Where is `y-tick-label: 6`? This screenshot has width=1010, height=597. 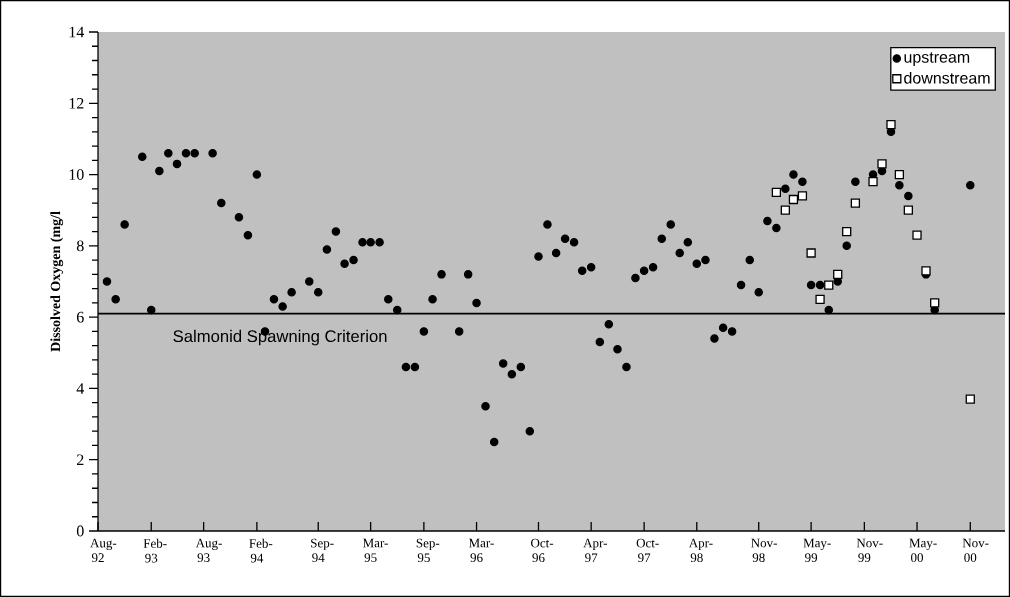
y-tick-label: 6 is located at coordinates (80, 317).